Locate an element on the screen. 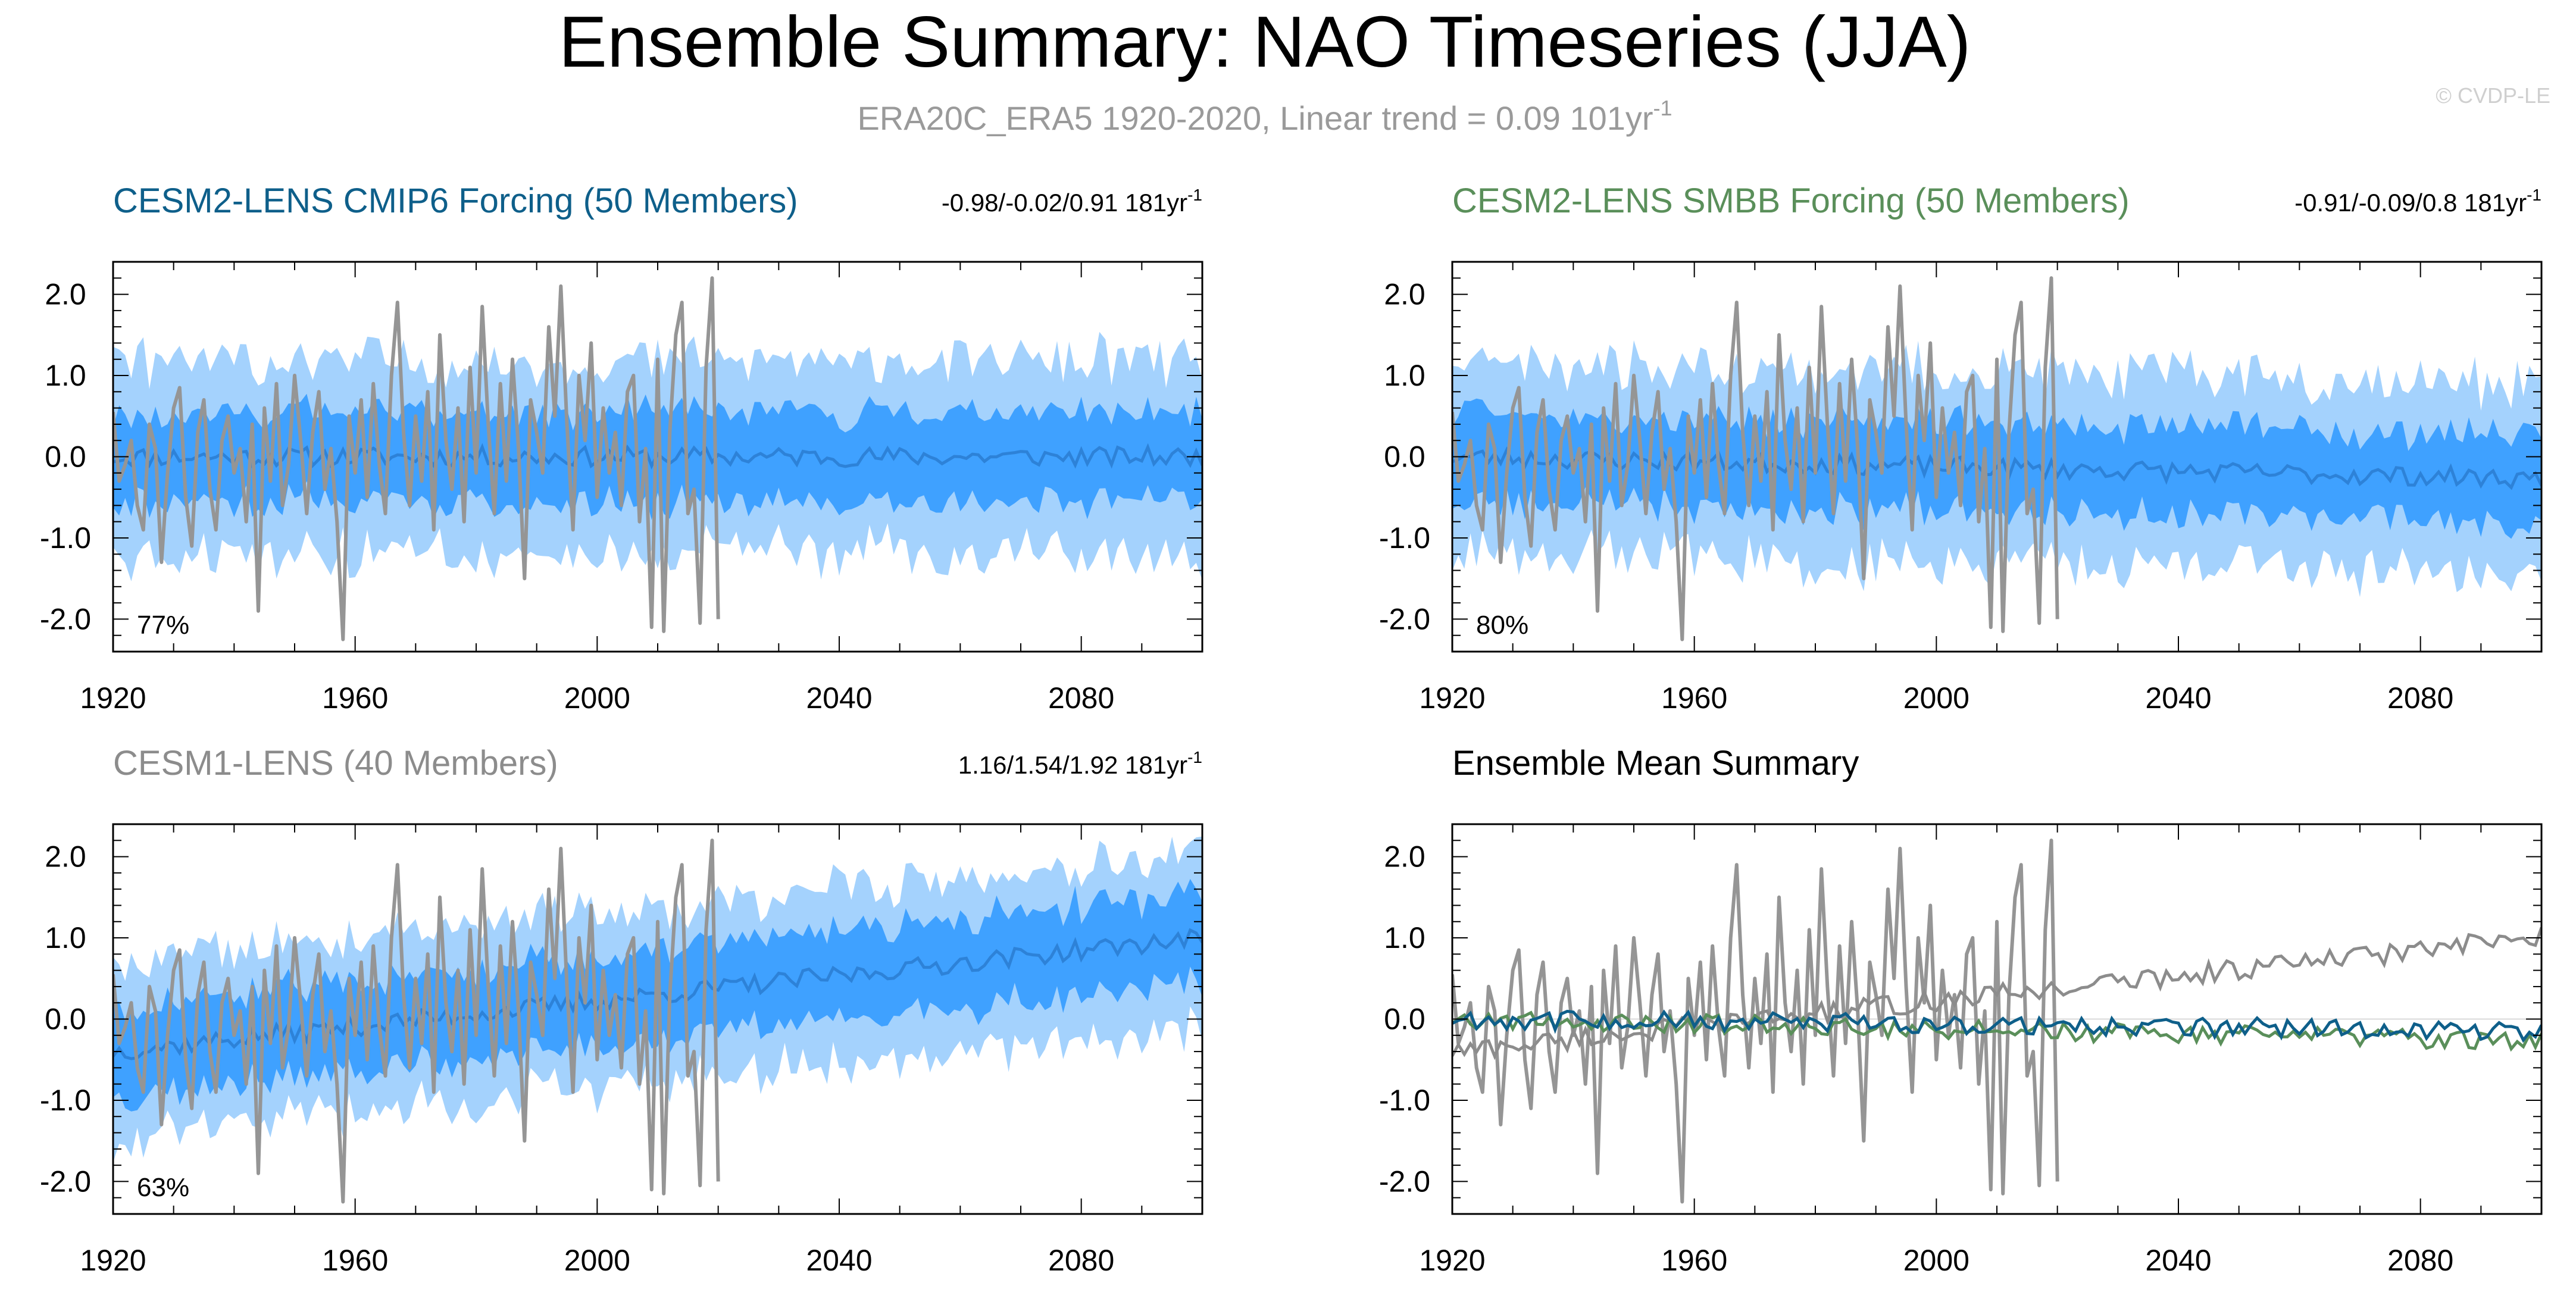  watermark: © CVDP-LE is located at coordinates (2493, 95).